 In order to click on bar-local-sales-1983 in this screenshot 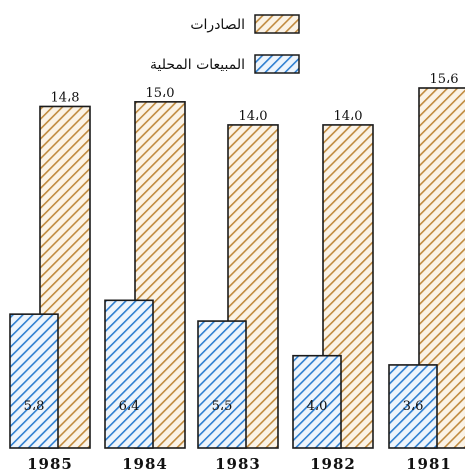, I will do `click(222, 384)`.